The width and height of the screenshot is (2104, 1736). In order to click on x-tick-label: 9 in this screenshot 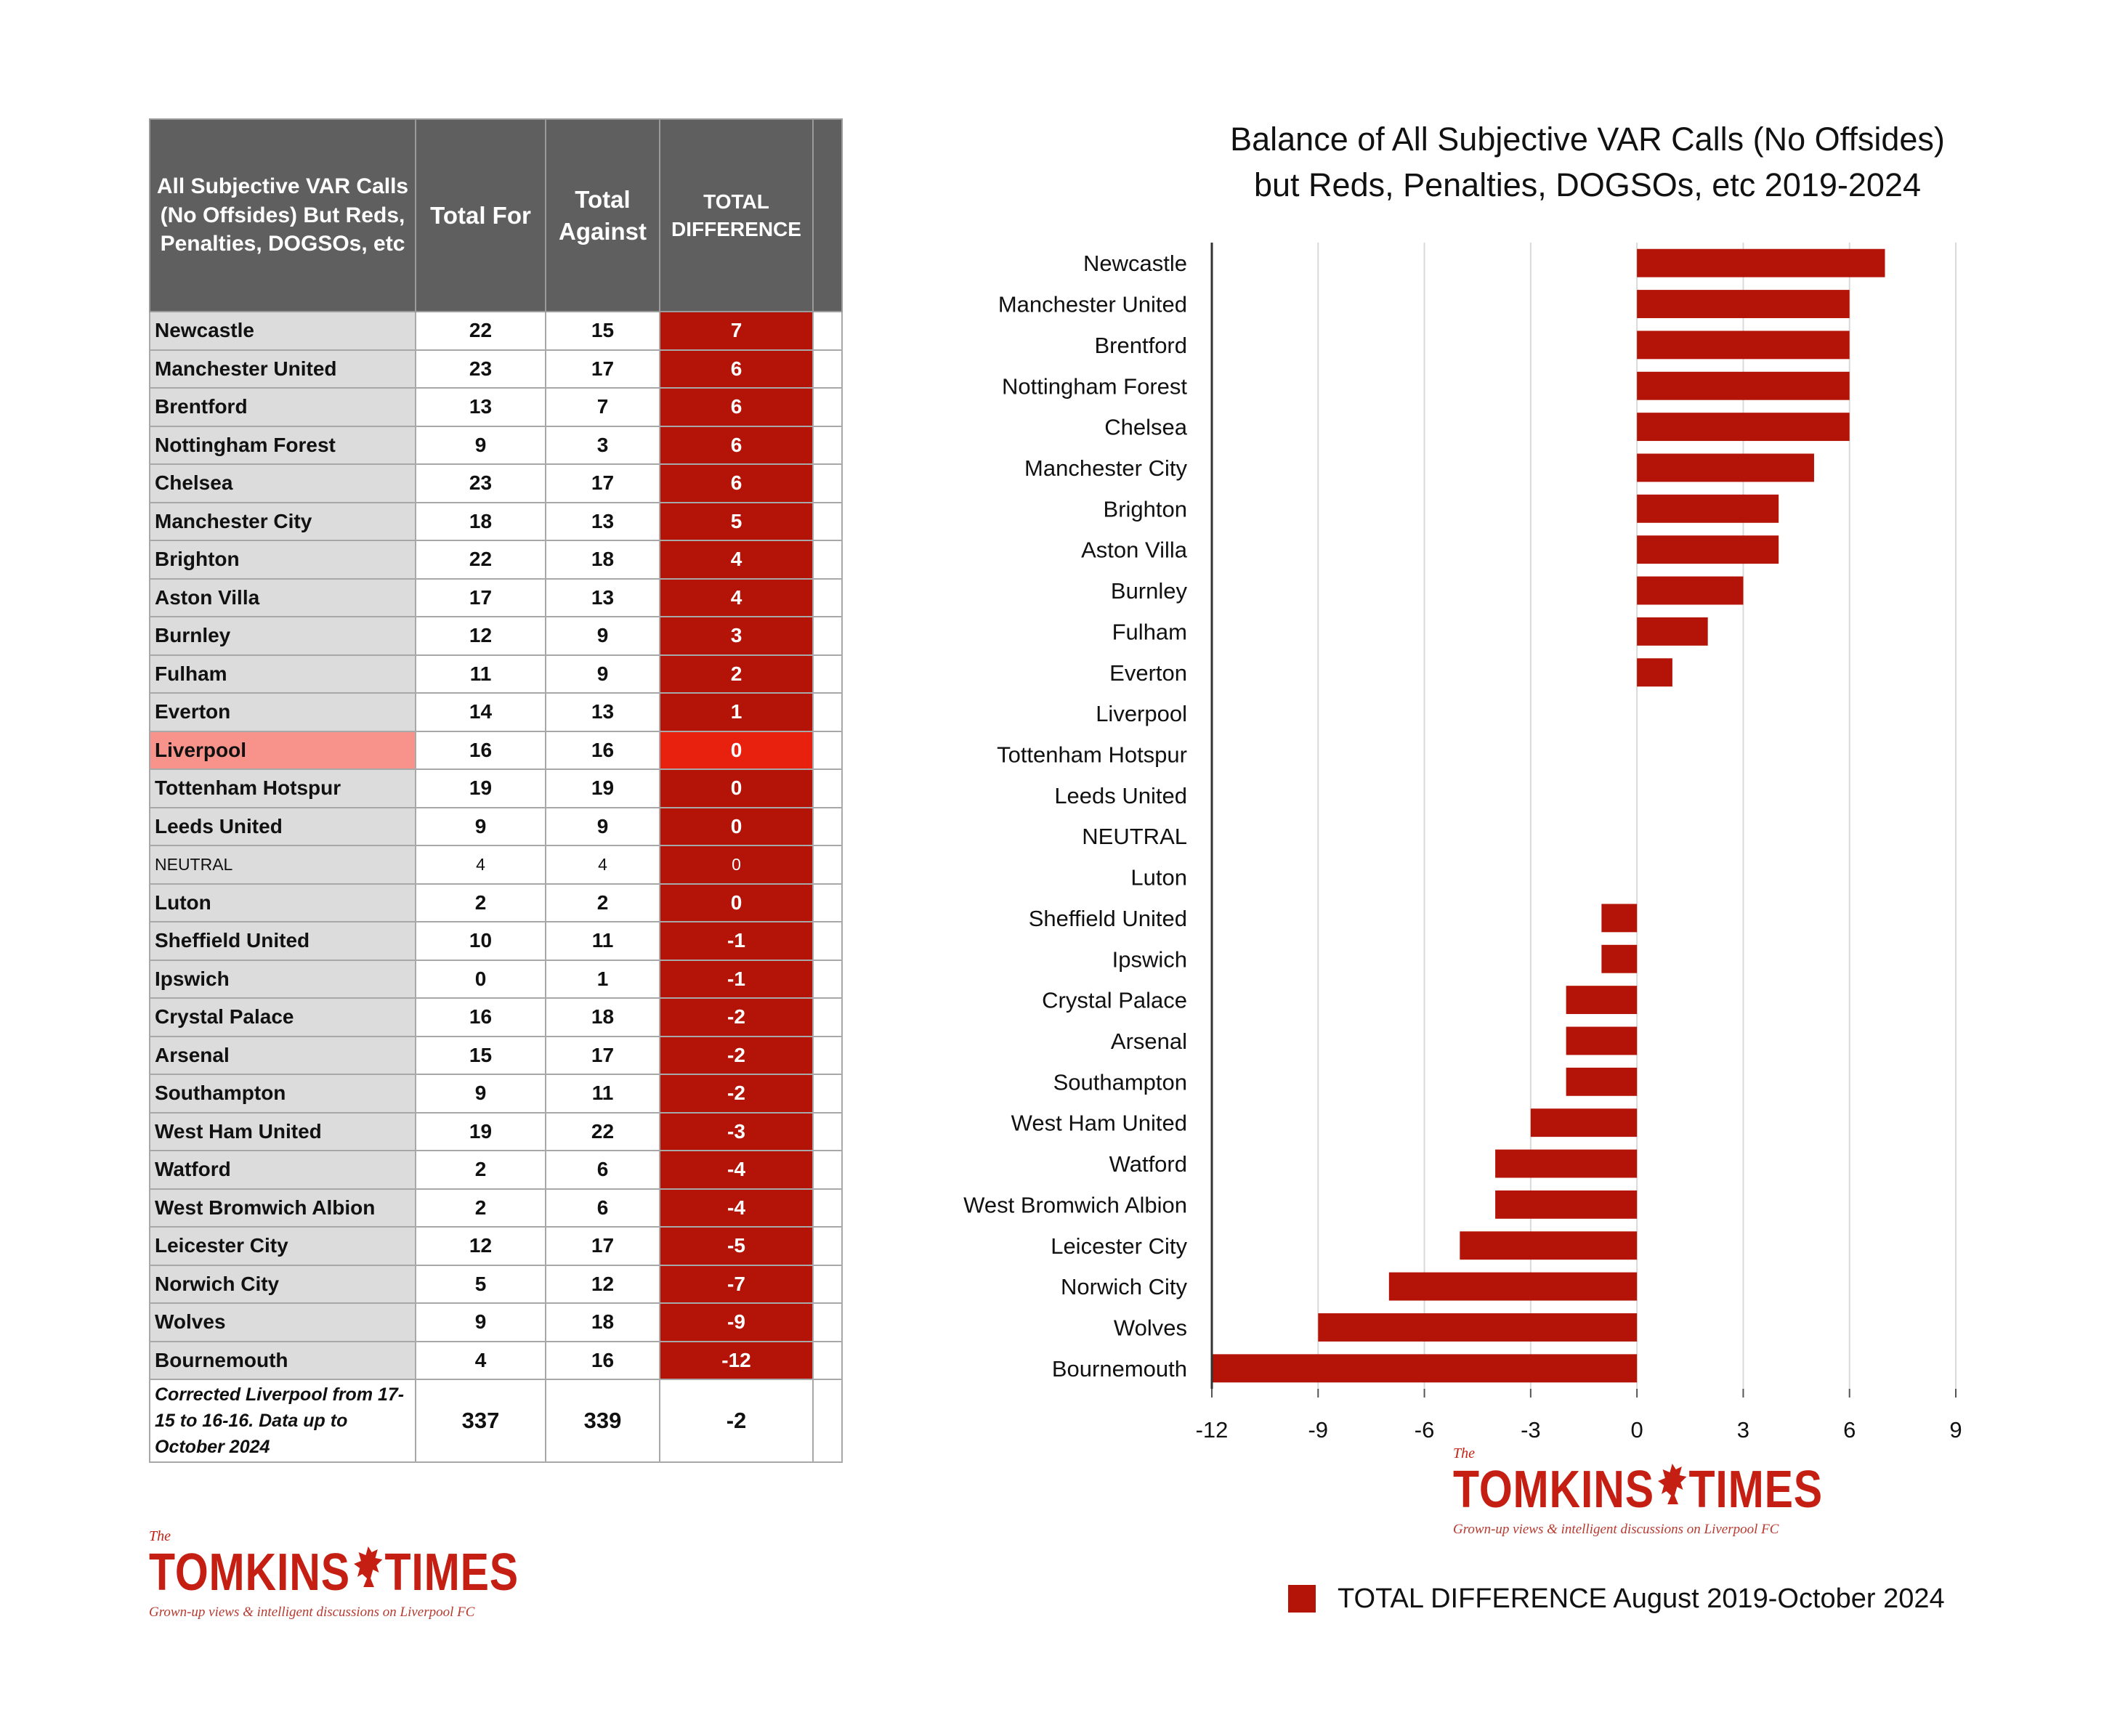, I will do `click(1955, 1430)`.